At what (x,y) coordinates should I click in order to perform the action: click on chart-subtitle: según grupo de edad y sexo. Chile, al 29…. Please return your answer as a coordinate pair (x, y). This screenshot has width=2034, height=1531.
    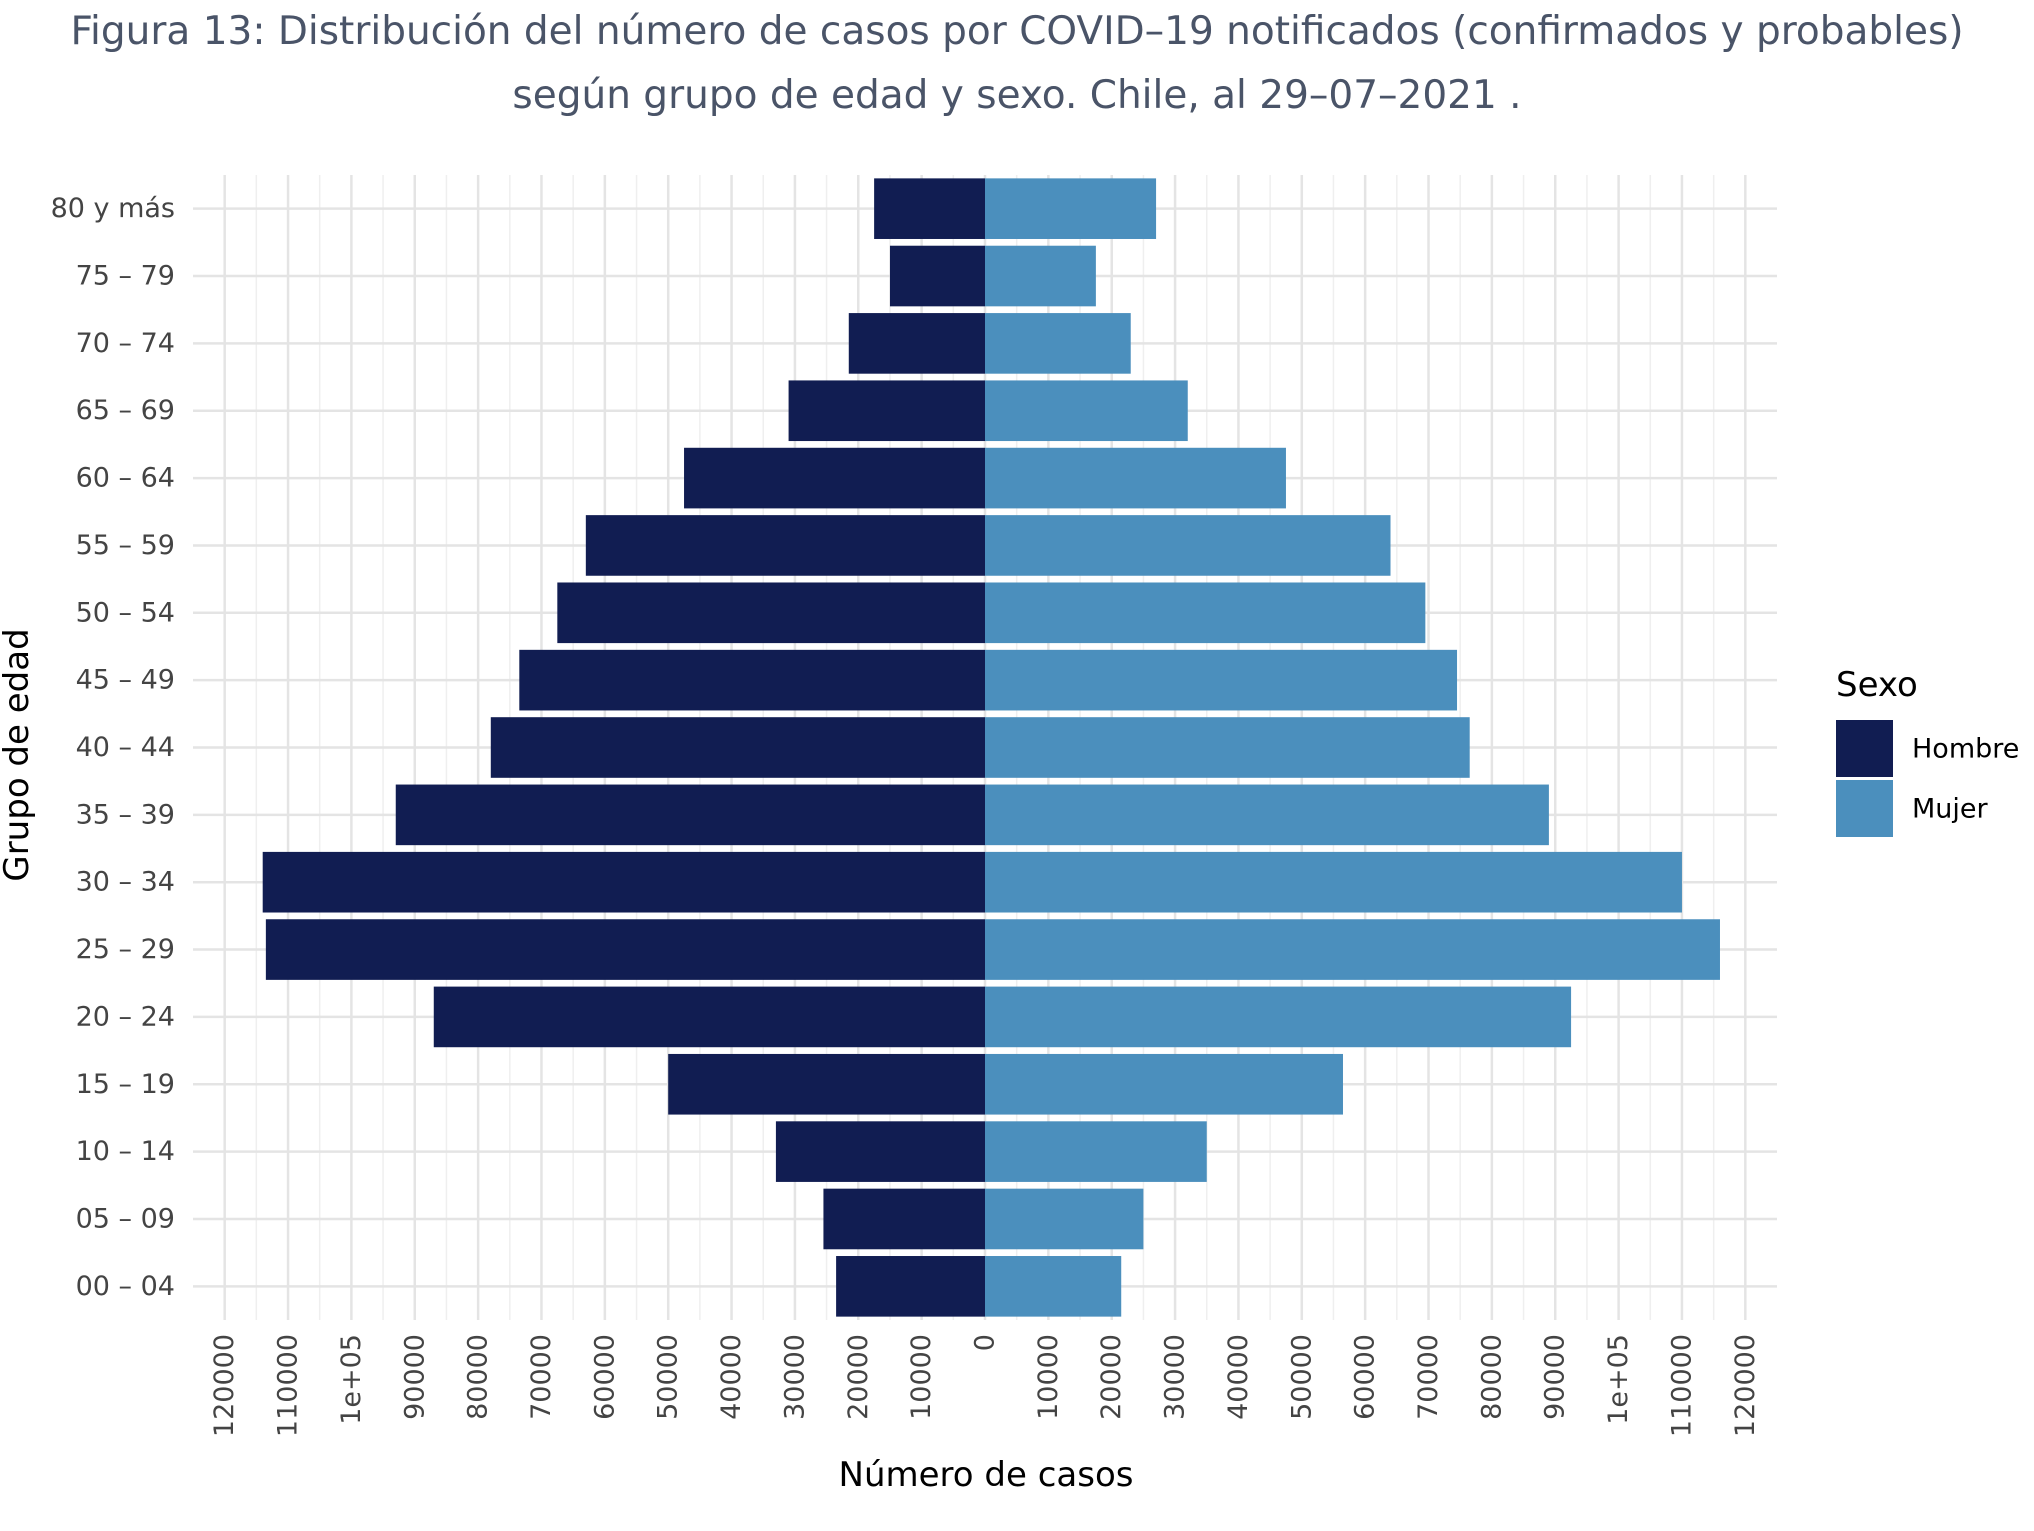
    Looking at the image, I should click on (1016, 95).